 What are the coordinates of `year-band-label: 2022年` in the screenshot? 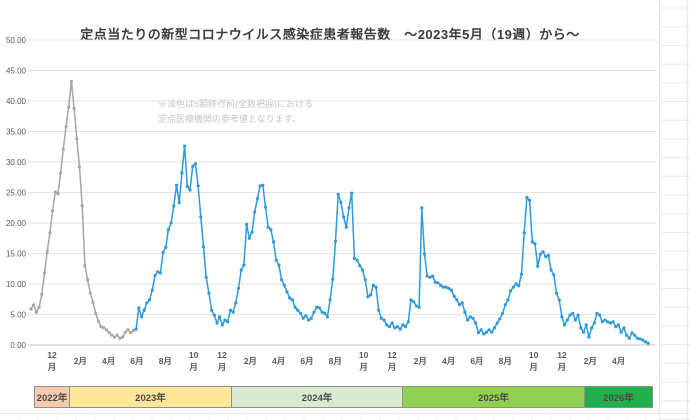 It's located at (52, 398).